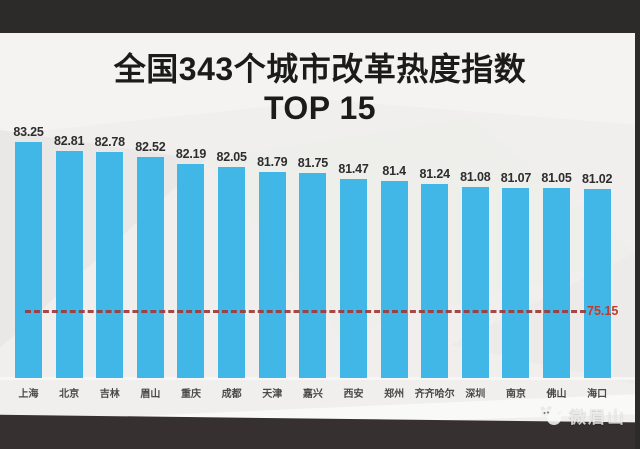 This screenshot has width=640, height=449. What do you see at coordinates (603, 310) in the screenshot?
I see `reference-line-label: 75.15` at bounding box center [603, 310].